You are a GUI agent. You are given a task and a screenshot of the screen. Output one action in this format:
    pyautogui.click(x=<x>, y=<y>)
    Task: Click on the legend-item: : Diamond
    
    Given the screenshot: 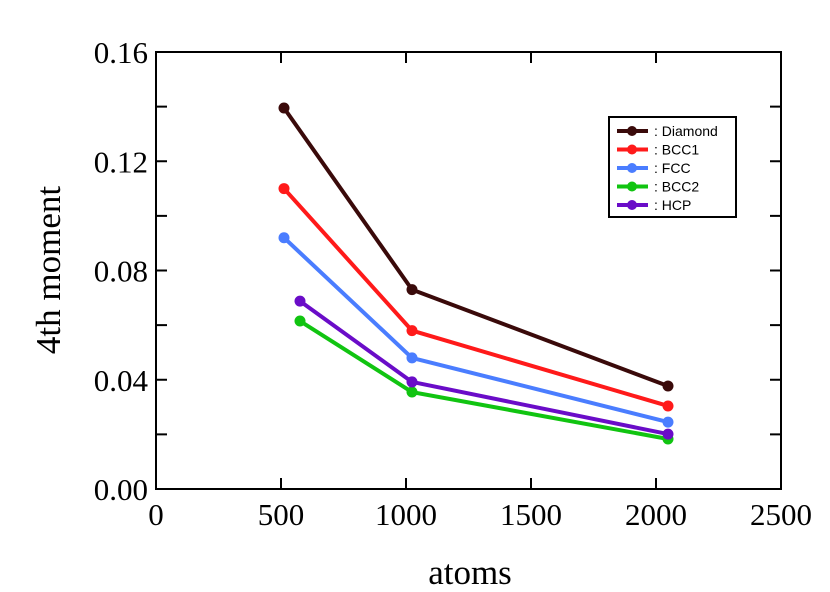 What is the action you would take?
    pyautogui.click(x=667, y=131)
    